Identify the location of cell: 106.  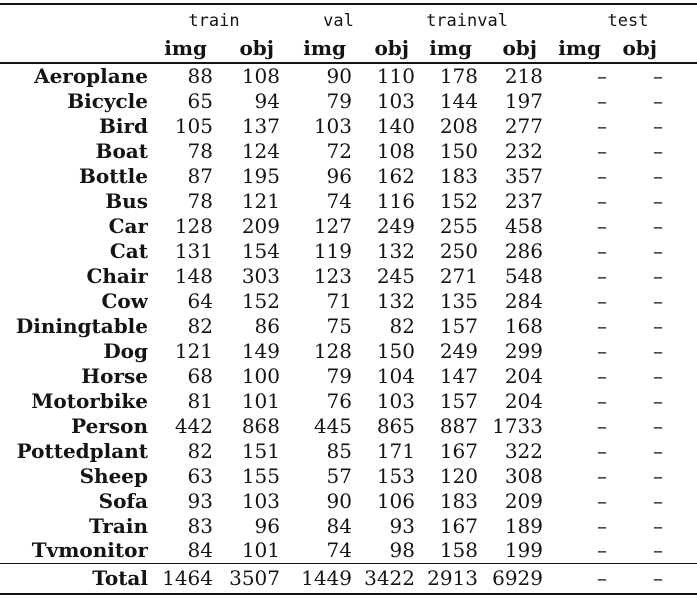
(395, 500).